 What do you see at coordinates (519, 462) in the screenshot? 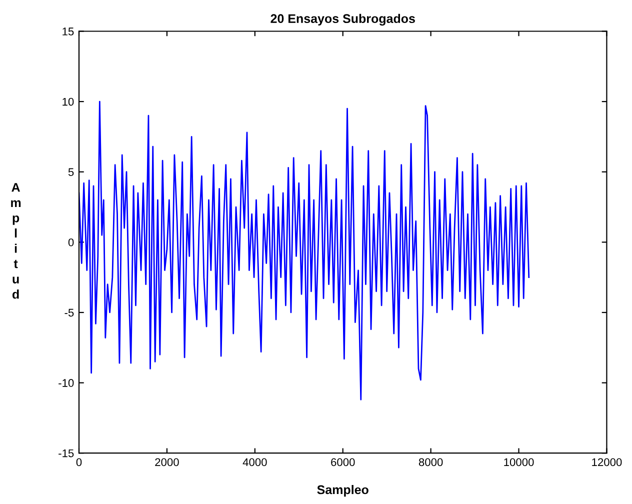
I see `x-tick-label: 10000` at bounding box center [519, 462].